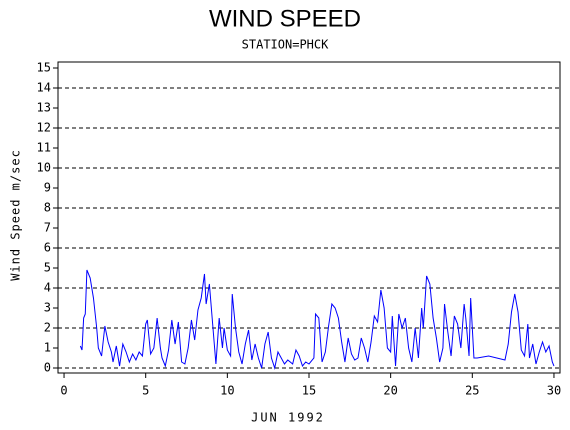 The image size is (570, 430). Describe the element at coordinates (44, 168) in the screenshot. I see `y-tick-label: 10` at that location.